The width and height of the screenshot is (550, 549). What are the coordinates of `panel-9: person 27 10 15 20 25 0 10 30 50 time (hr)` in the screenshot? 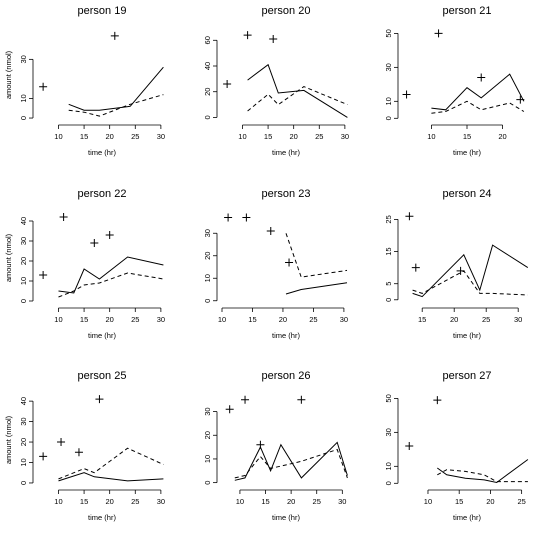 It's located at (456, 446).